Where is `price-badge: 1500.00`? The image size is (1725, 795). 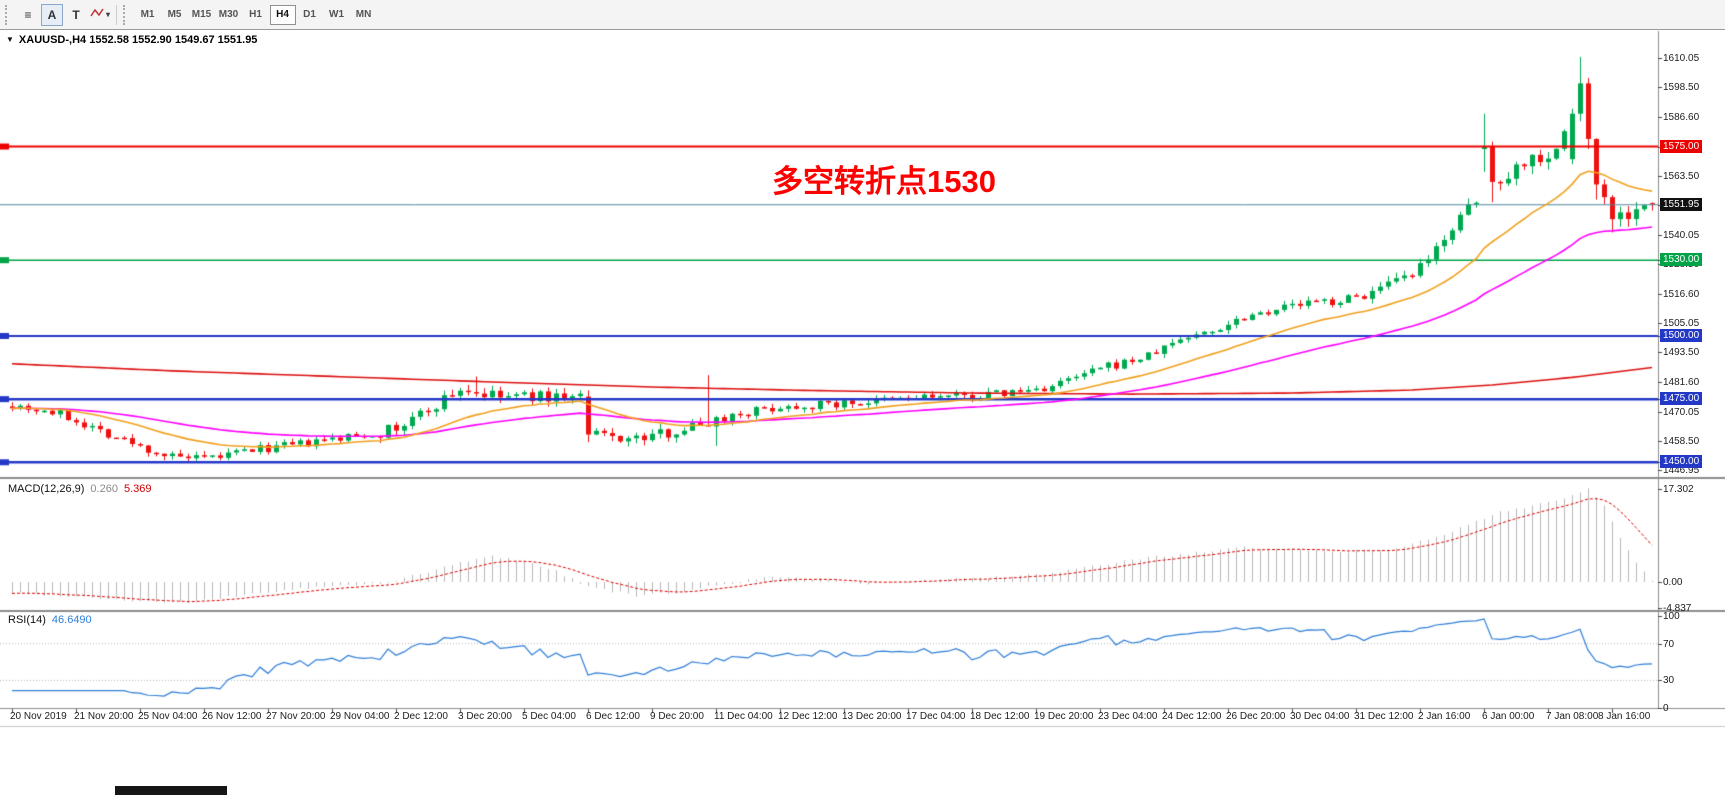
price-badge: 1500.00 is located at coordinates (1681, 335).